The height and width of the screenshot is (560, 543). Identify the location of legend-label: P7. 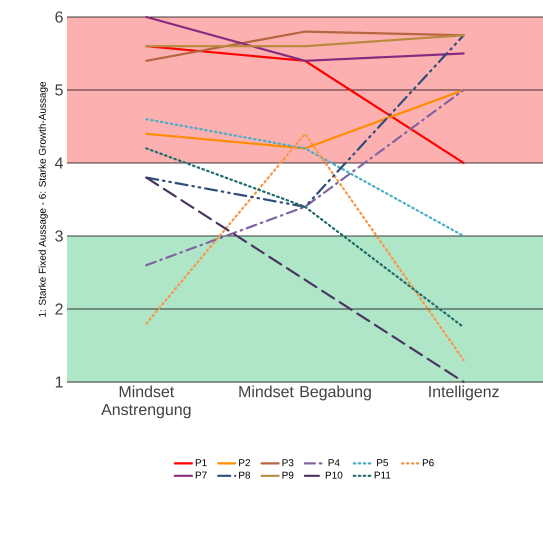
(201, 475).